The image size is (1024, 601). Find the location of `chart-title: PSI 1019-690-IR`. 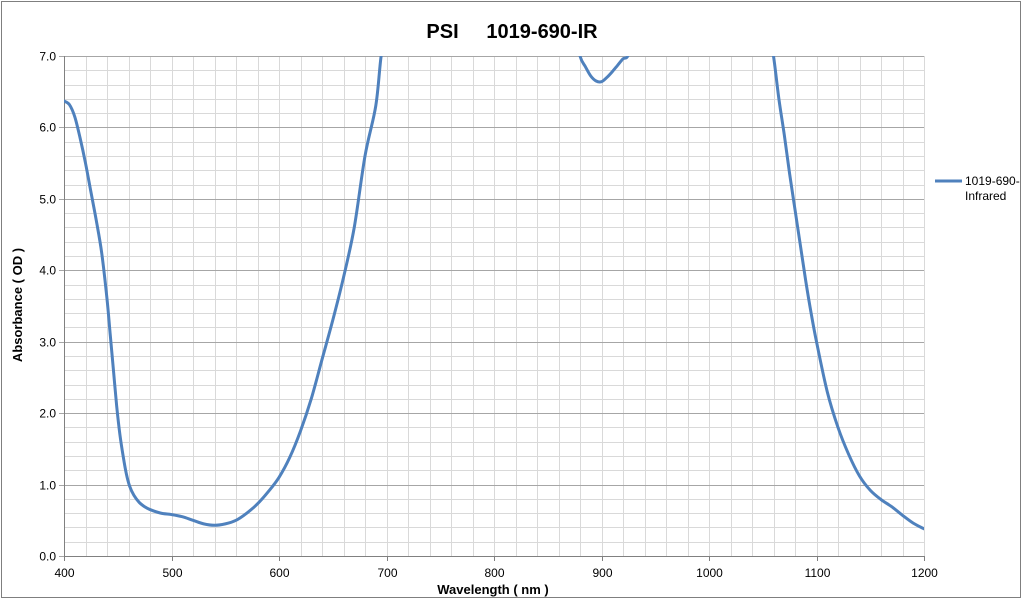

chart-title: PSI 1019-690-IR is located at coordinates (512, 32).